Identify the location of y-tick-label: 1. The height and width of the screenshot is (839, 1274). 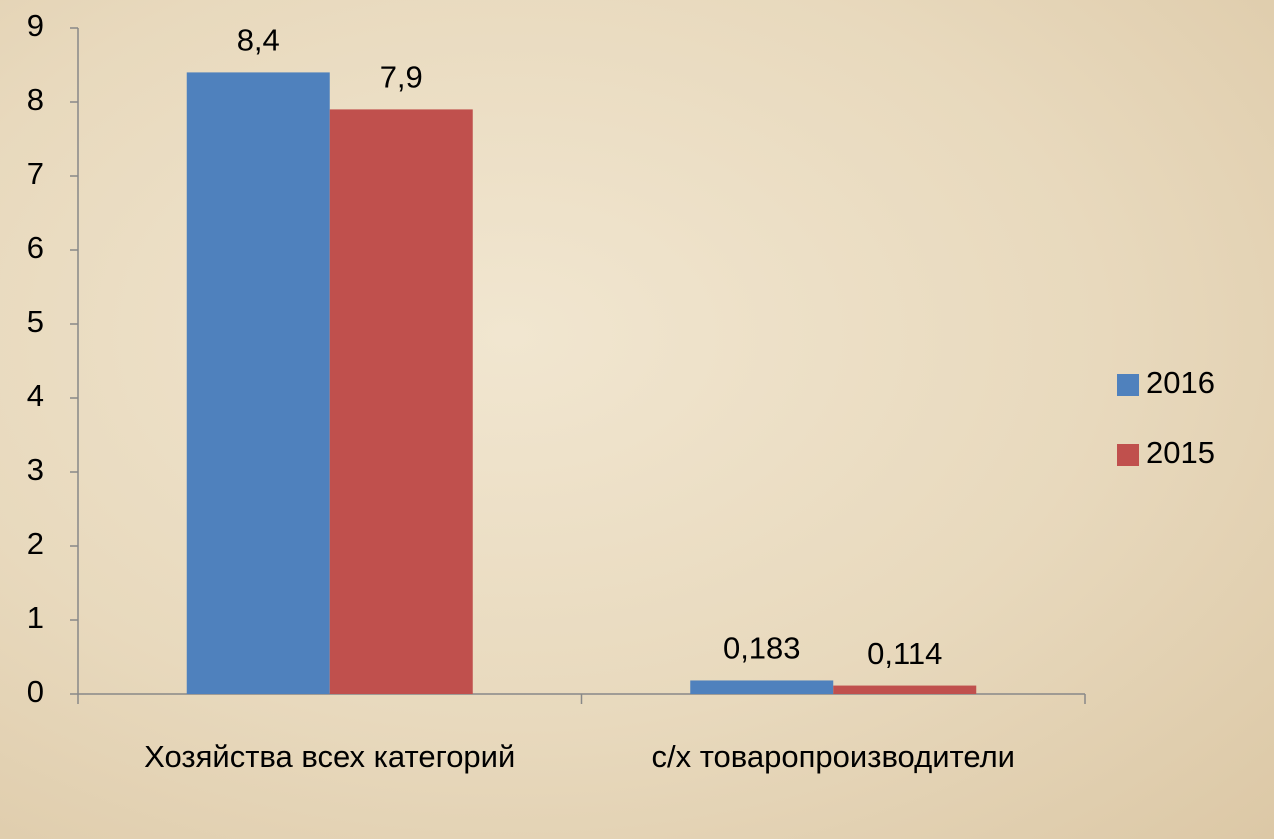
(35, 617).